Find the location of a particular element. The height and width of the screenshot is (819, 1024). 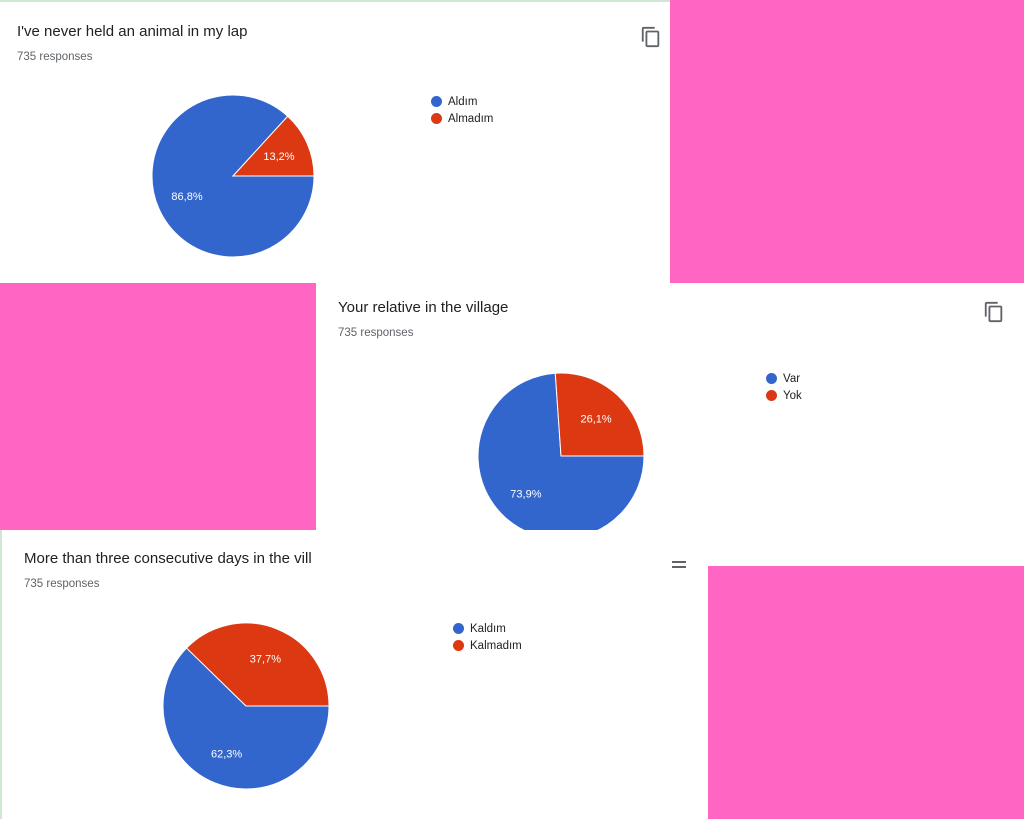

legend-item: Kalmadım is located at coordinates (487, 645).